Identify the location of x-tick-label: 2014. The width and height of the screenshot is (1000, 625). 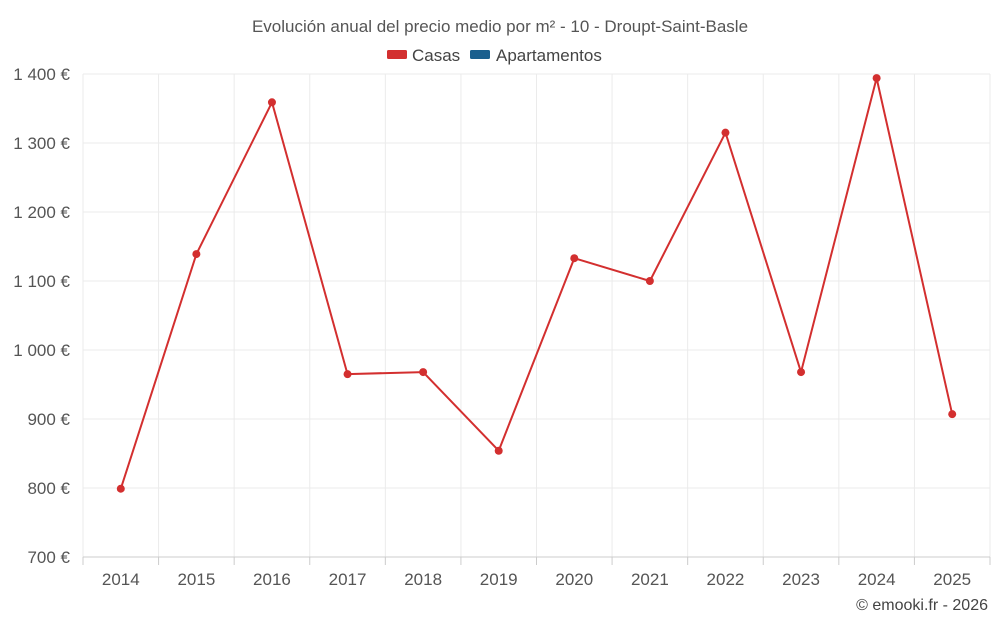
(121, 579).